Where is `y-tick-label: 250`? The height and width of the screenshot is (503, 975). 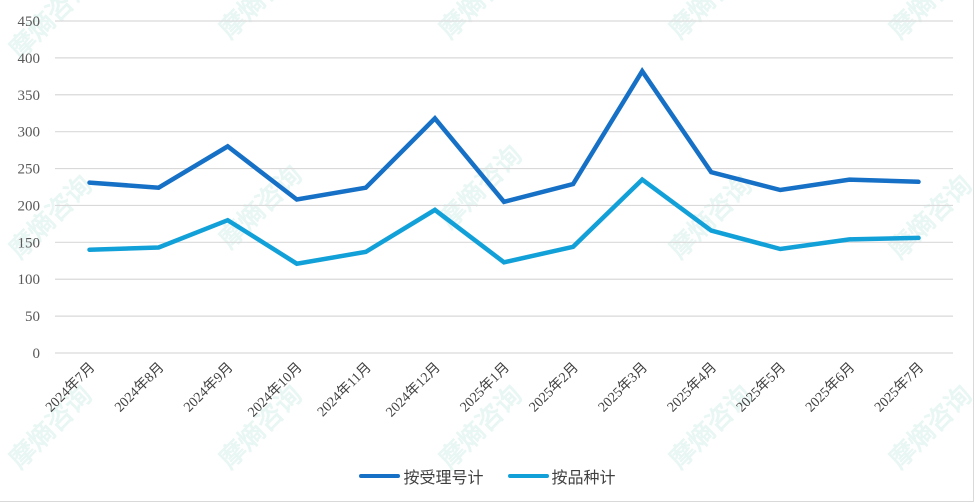
y-tick-label: 250 is located at coordinates (29, 170).